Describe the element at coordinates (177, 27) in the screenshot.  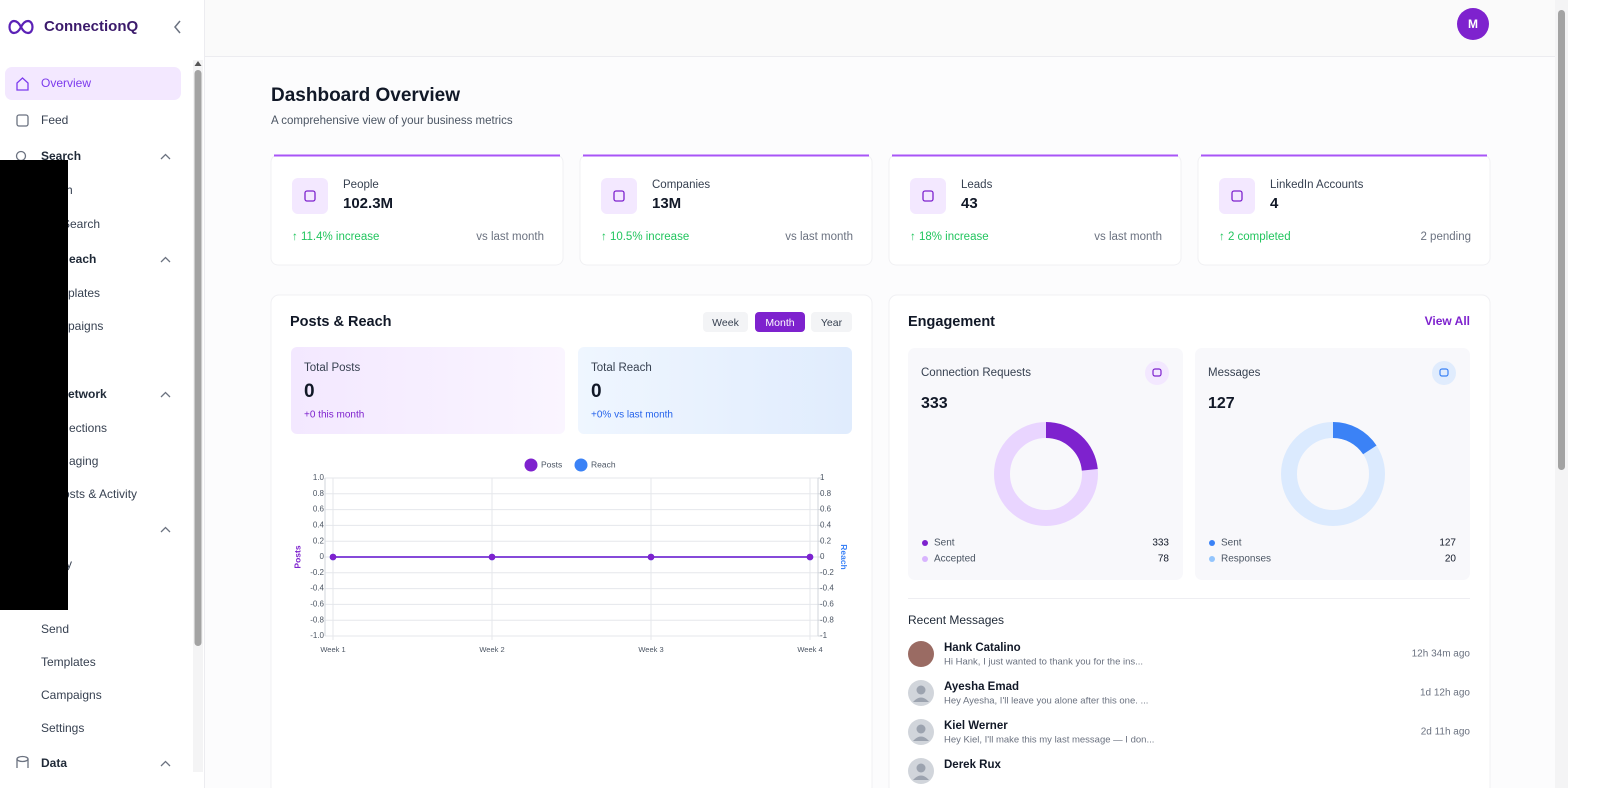
I see `collapse-button` at that location.